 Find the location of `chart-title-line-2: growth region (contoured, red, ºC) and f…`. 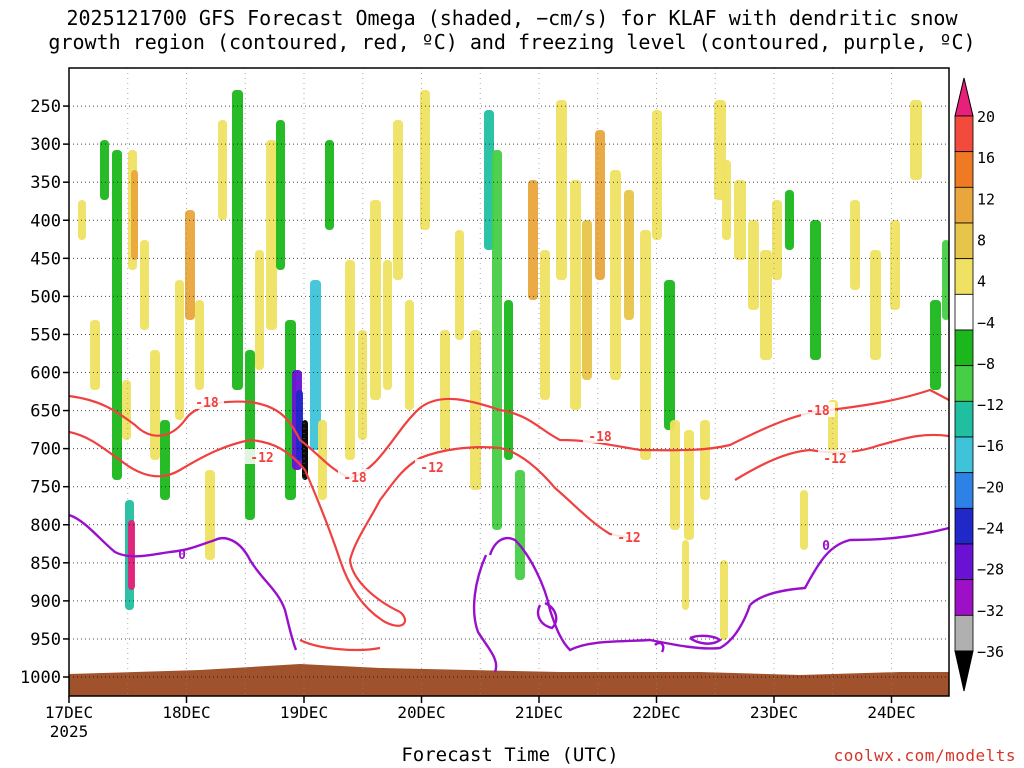

chart-title-line-2: growth region (contoured, red, ºC) and f… is located at coordinates (512, 42).